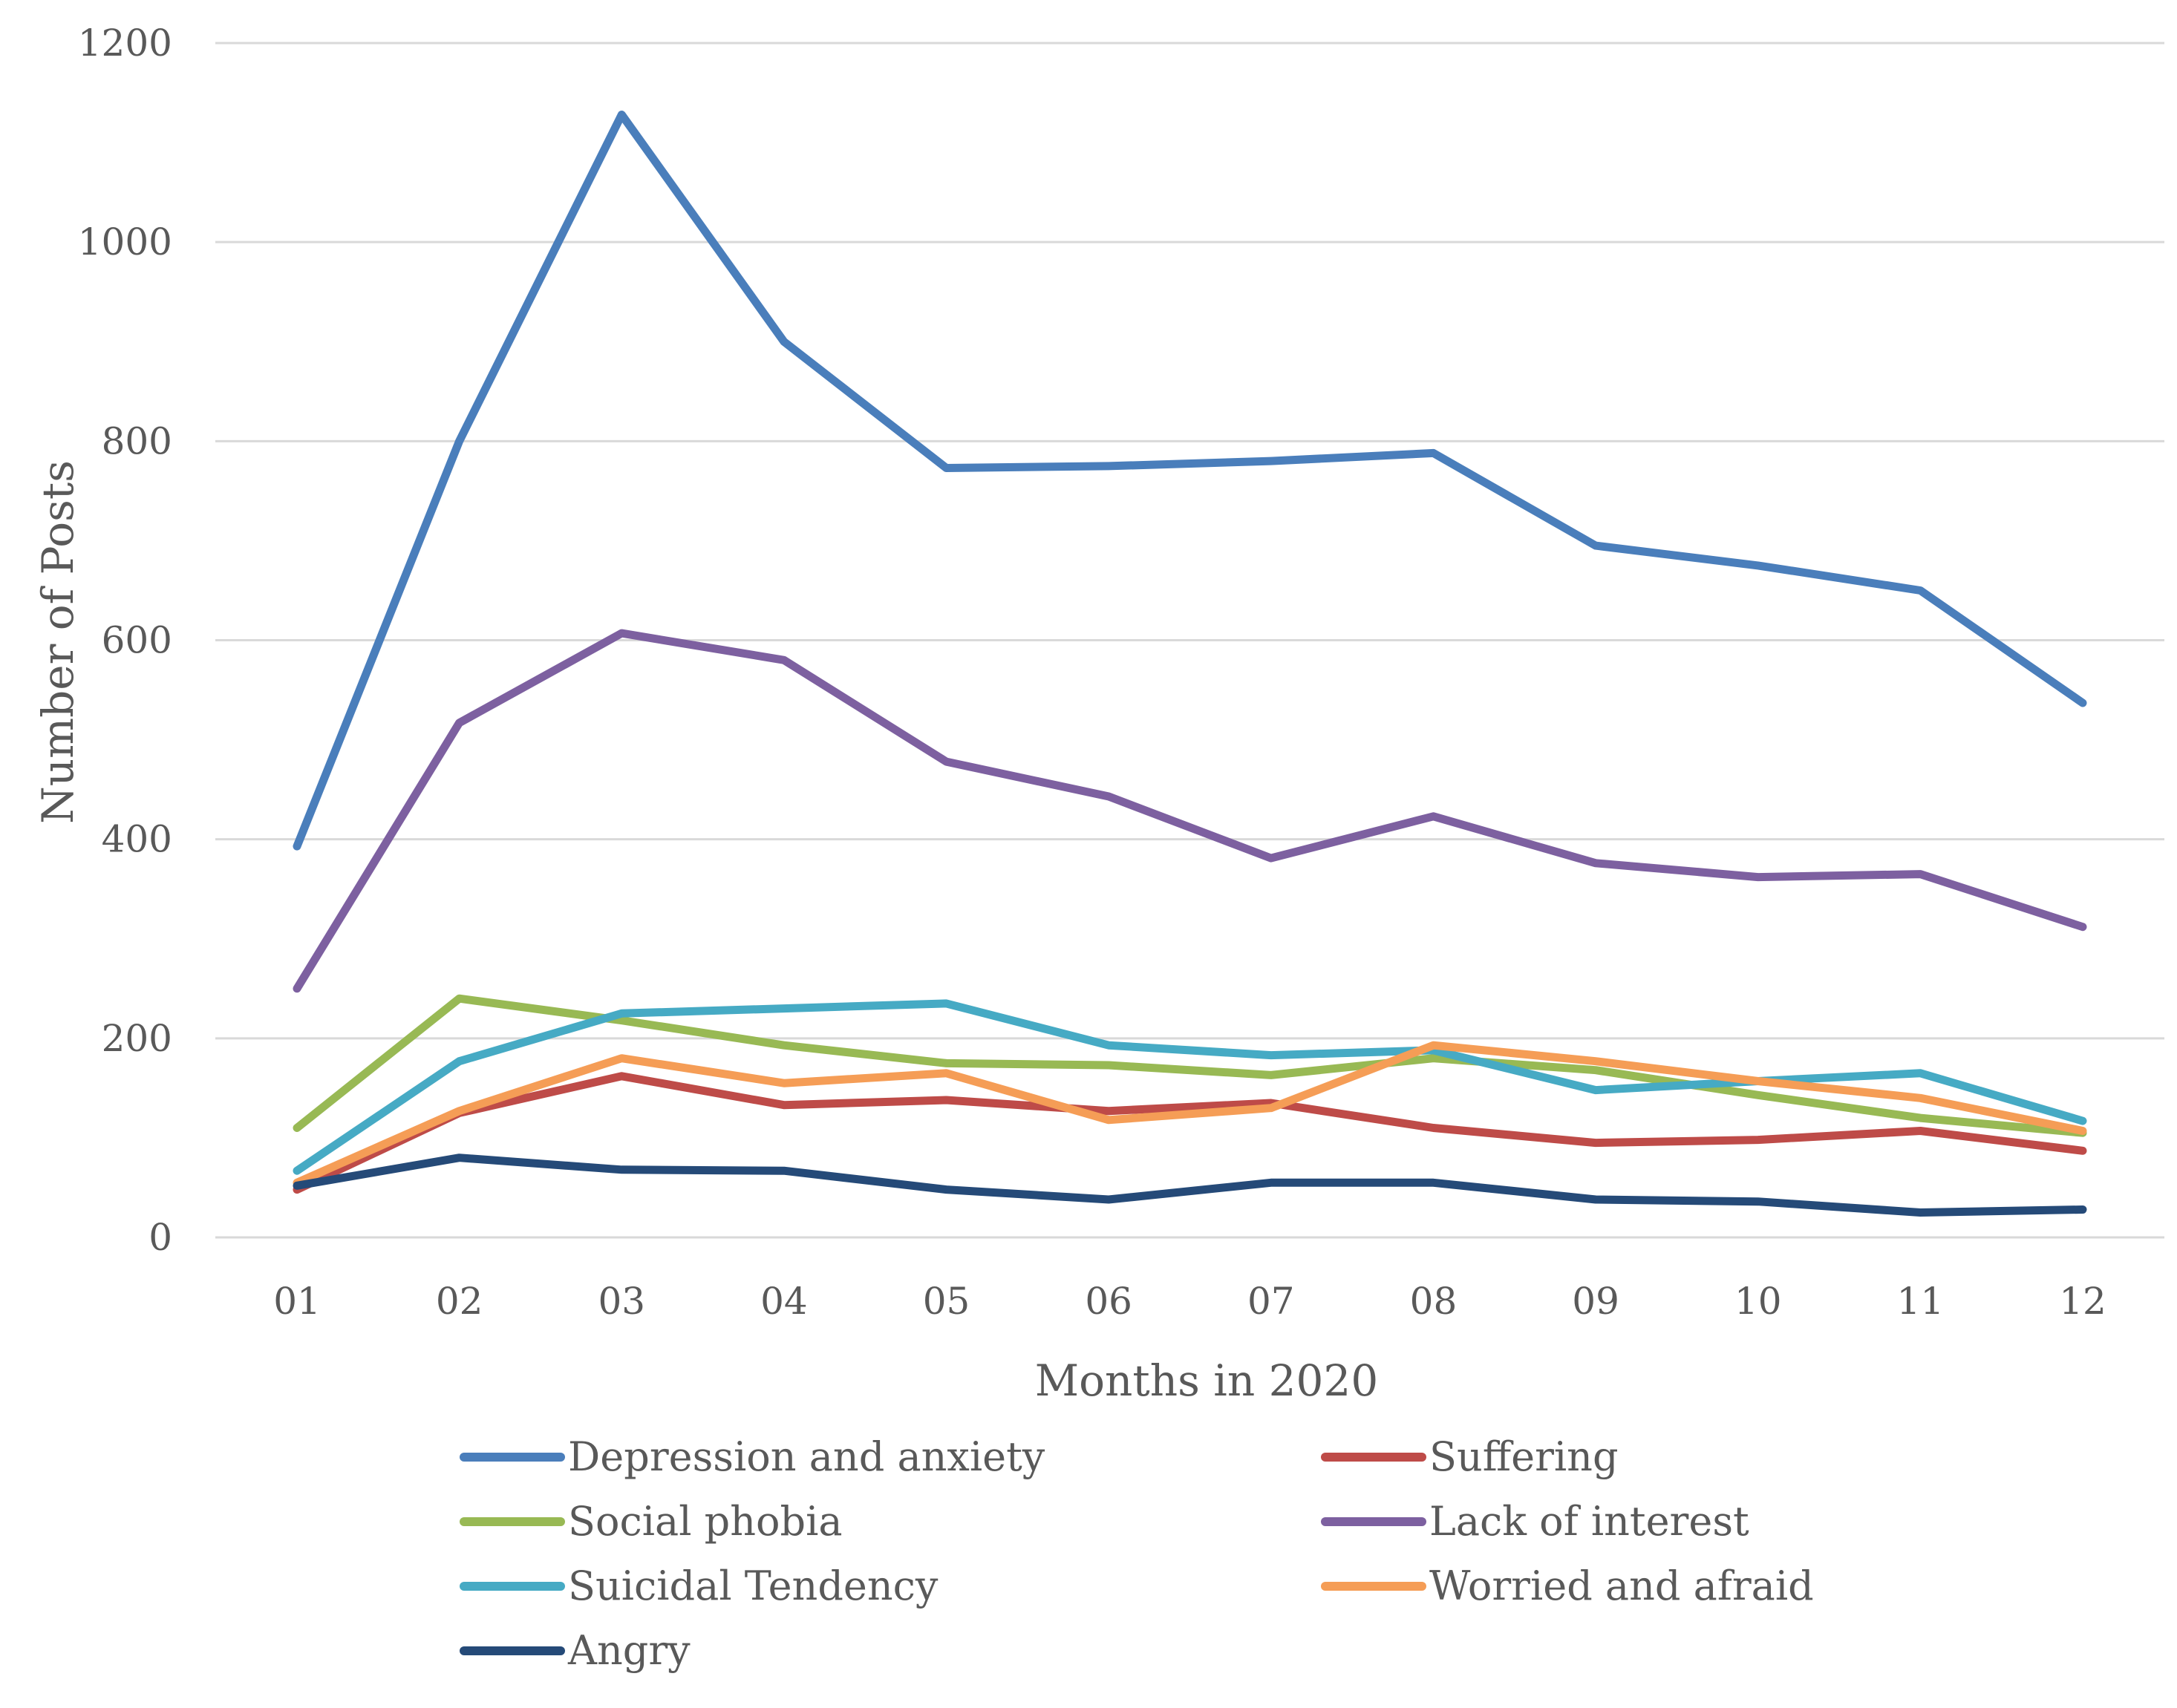  I want to click on x-tick-label: 04, so click(784, 1301).